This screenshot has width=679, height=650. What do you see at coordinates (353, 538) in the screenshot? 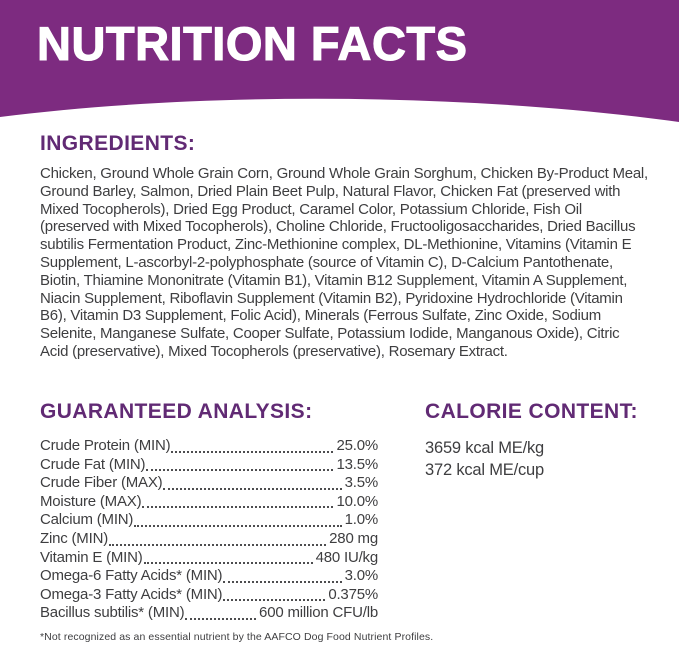
I see `analysis-value: 280 mg` at bounding box center [353, 538].